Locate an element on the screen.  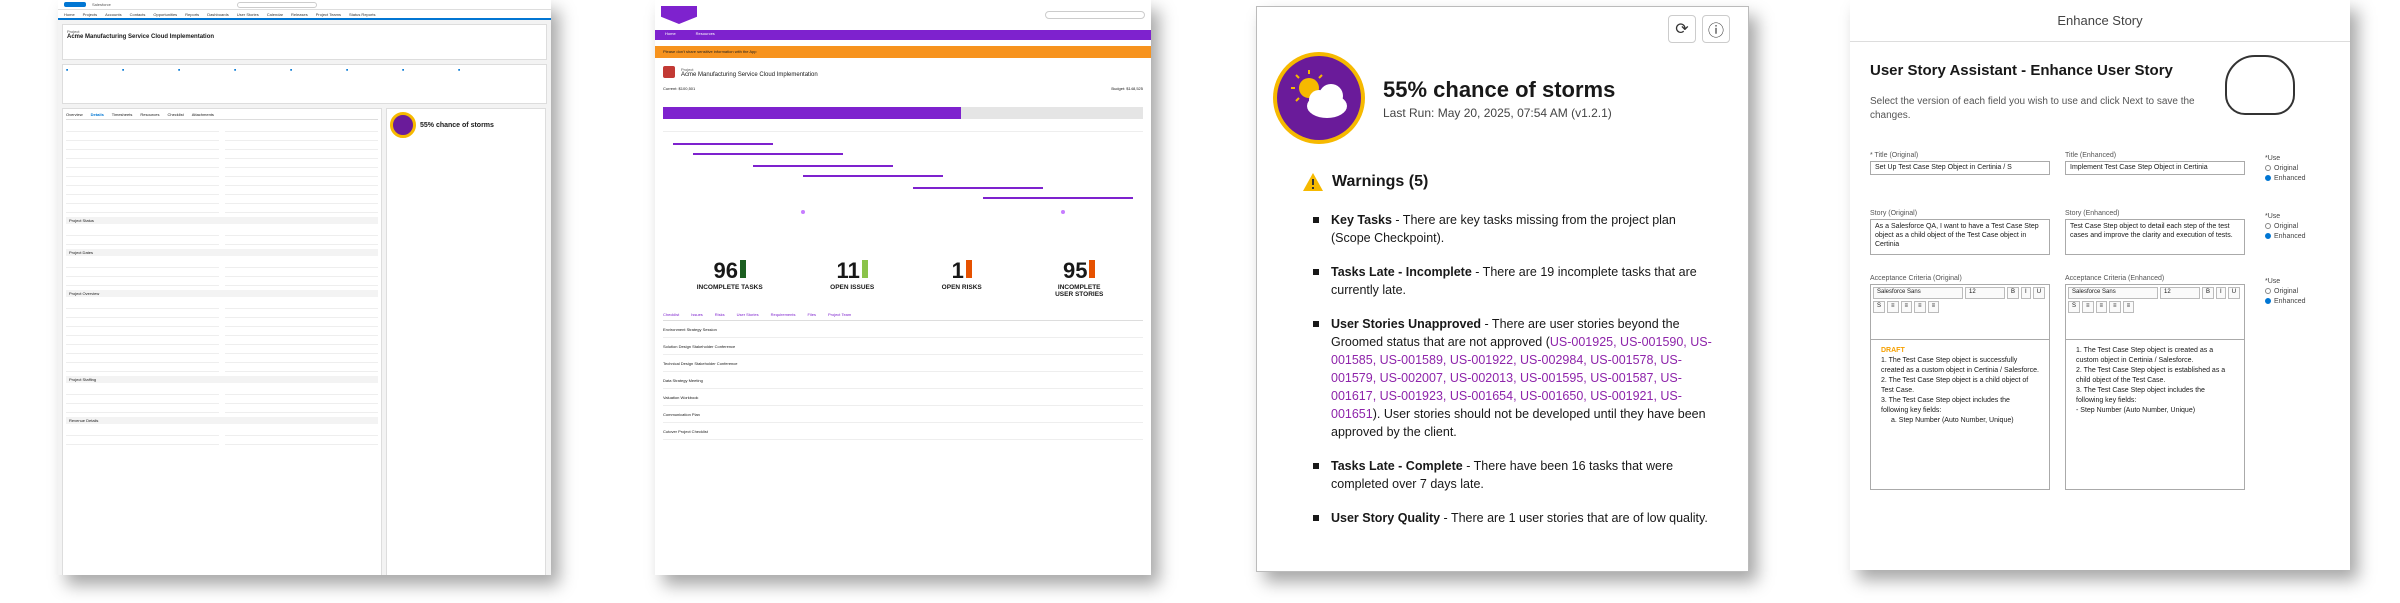
stat-open-risks: 1 OPEN RISKS is located at coordinates (961, 274).